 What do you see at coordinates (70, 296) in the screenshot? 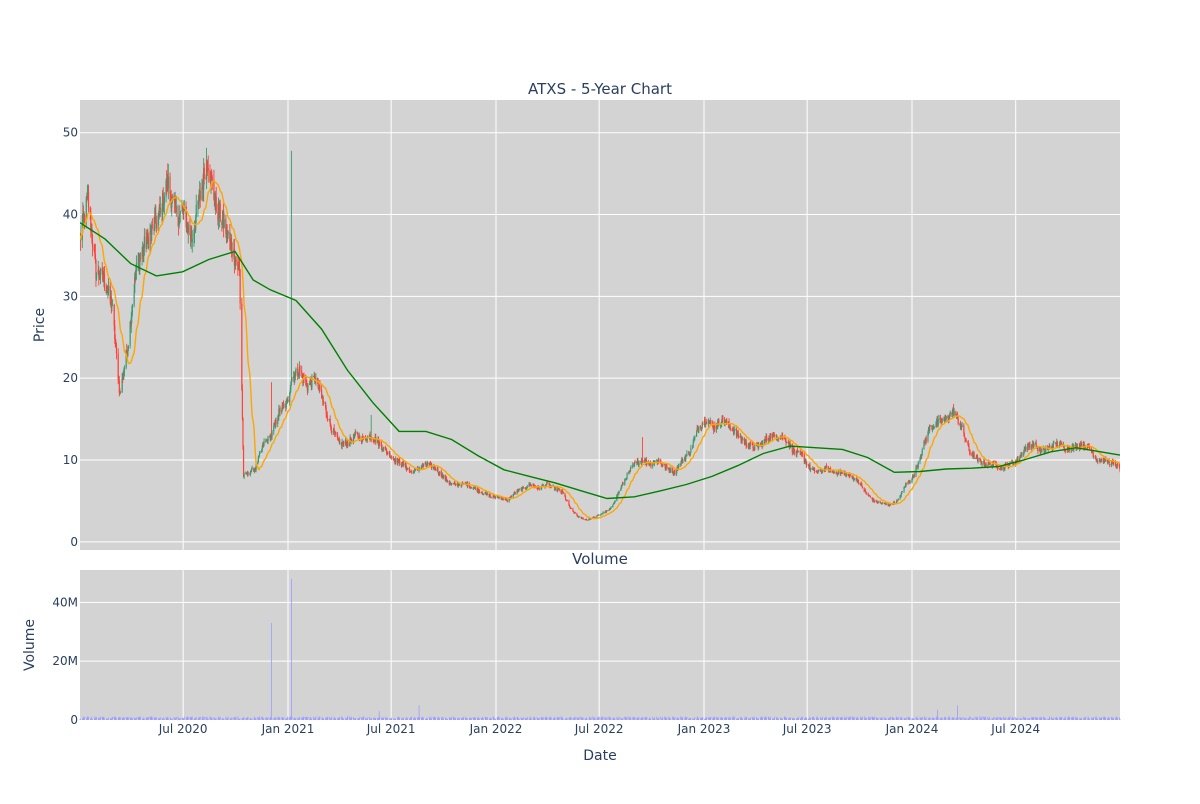
I see `price-y-tick-label: 30` at bounding box center [70, 296].